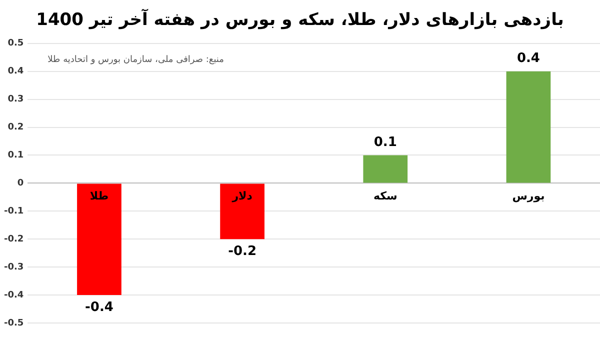 The height and width of the screenshot is (343, 600). I want to click on y-tick-label: 0.2, so click(16, 127).